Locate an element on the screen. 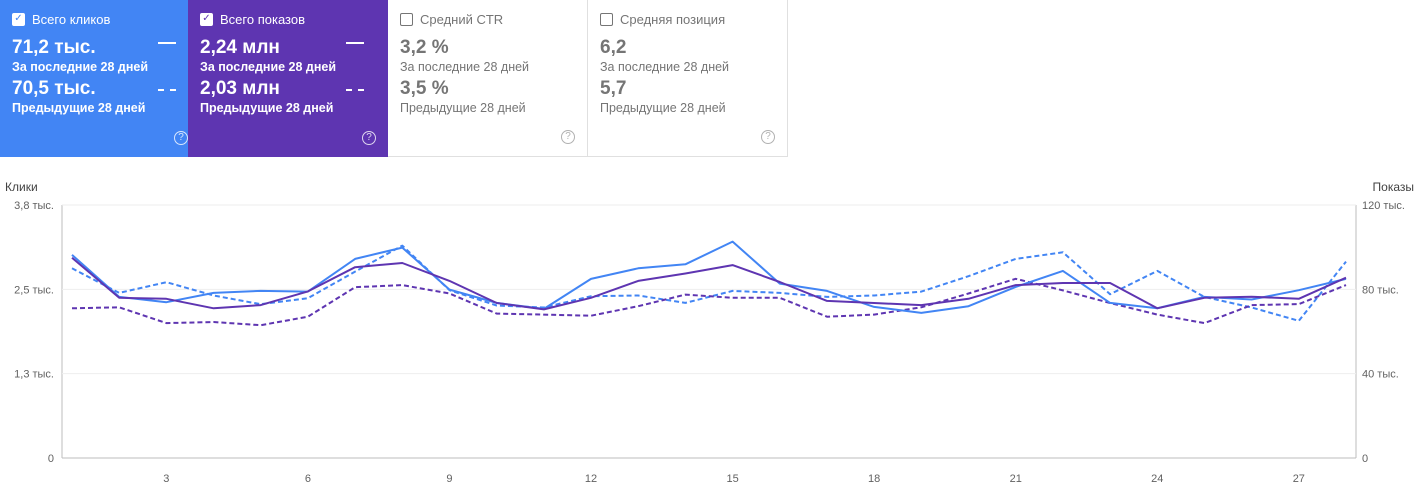 Image resolution: width=1416 pixels, height=498 pixels. left-axis-title: Клики is located at coordinates (21, 187).